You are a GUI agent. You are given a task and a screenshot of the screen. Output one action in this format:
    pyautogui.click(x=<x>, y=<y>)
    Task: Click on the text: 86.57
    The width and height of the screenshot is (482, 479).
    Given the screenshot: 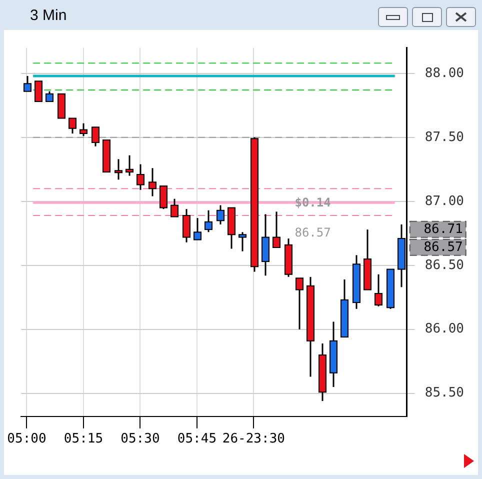 What is the action you would take?
    pyautogui.click(x=443, y=247)
    